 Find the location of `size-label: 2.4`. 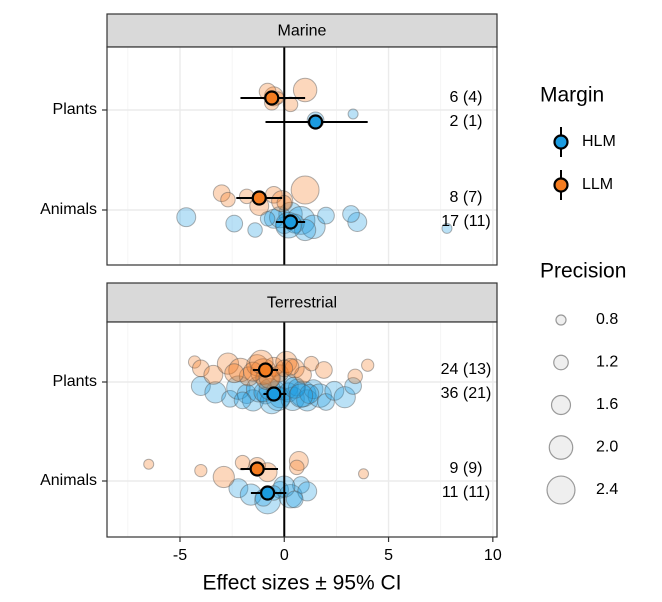

size-label: 2.4 is located at coordinates (607, 489).